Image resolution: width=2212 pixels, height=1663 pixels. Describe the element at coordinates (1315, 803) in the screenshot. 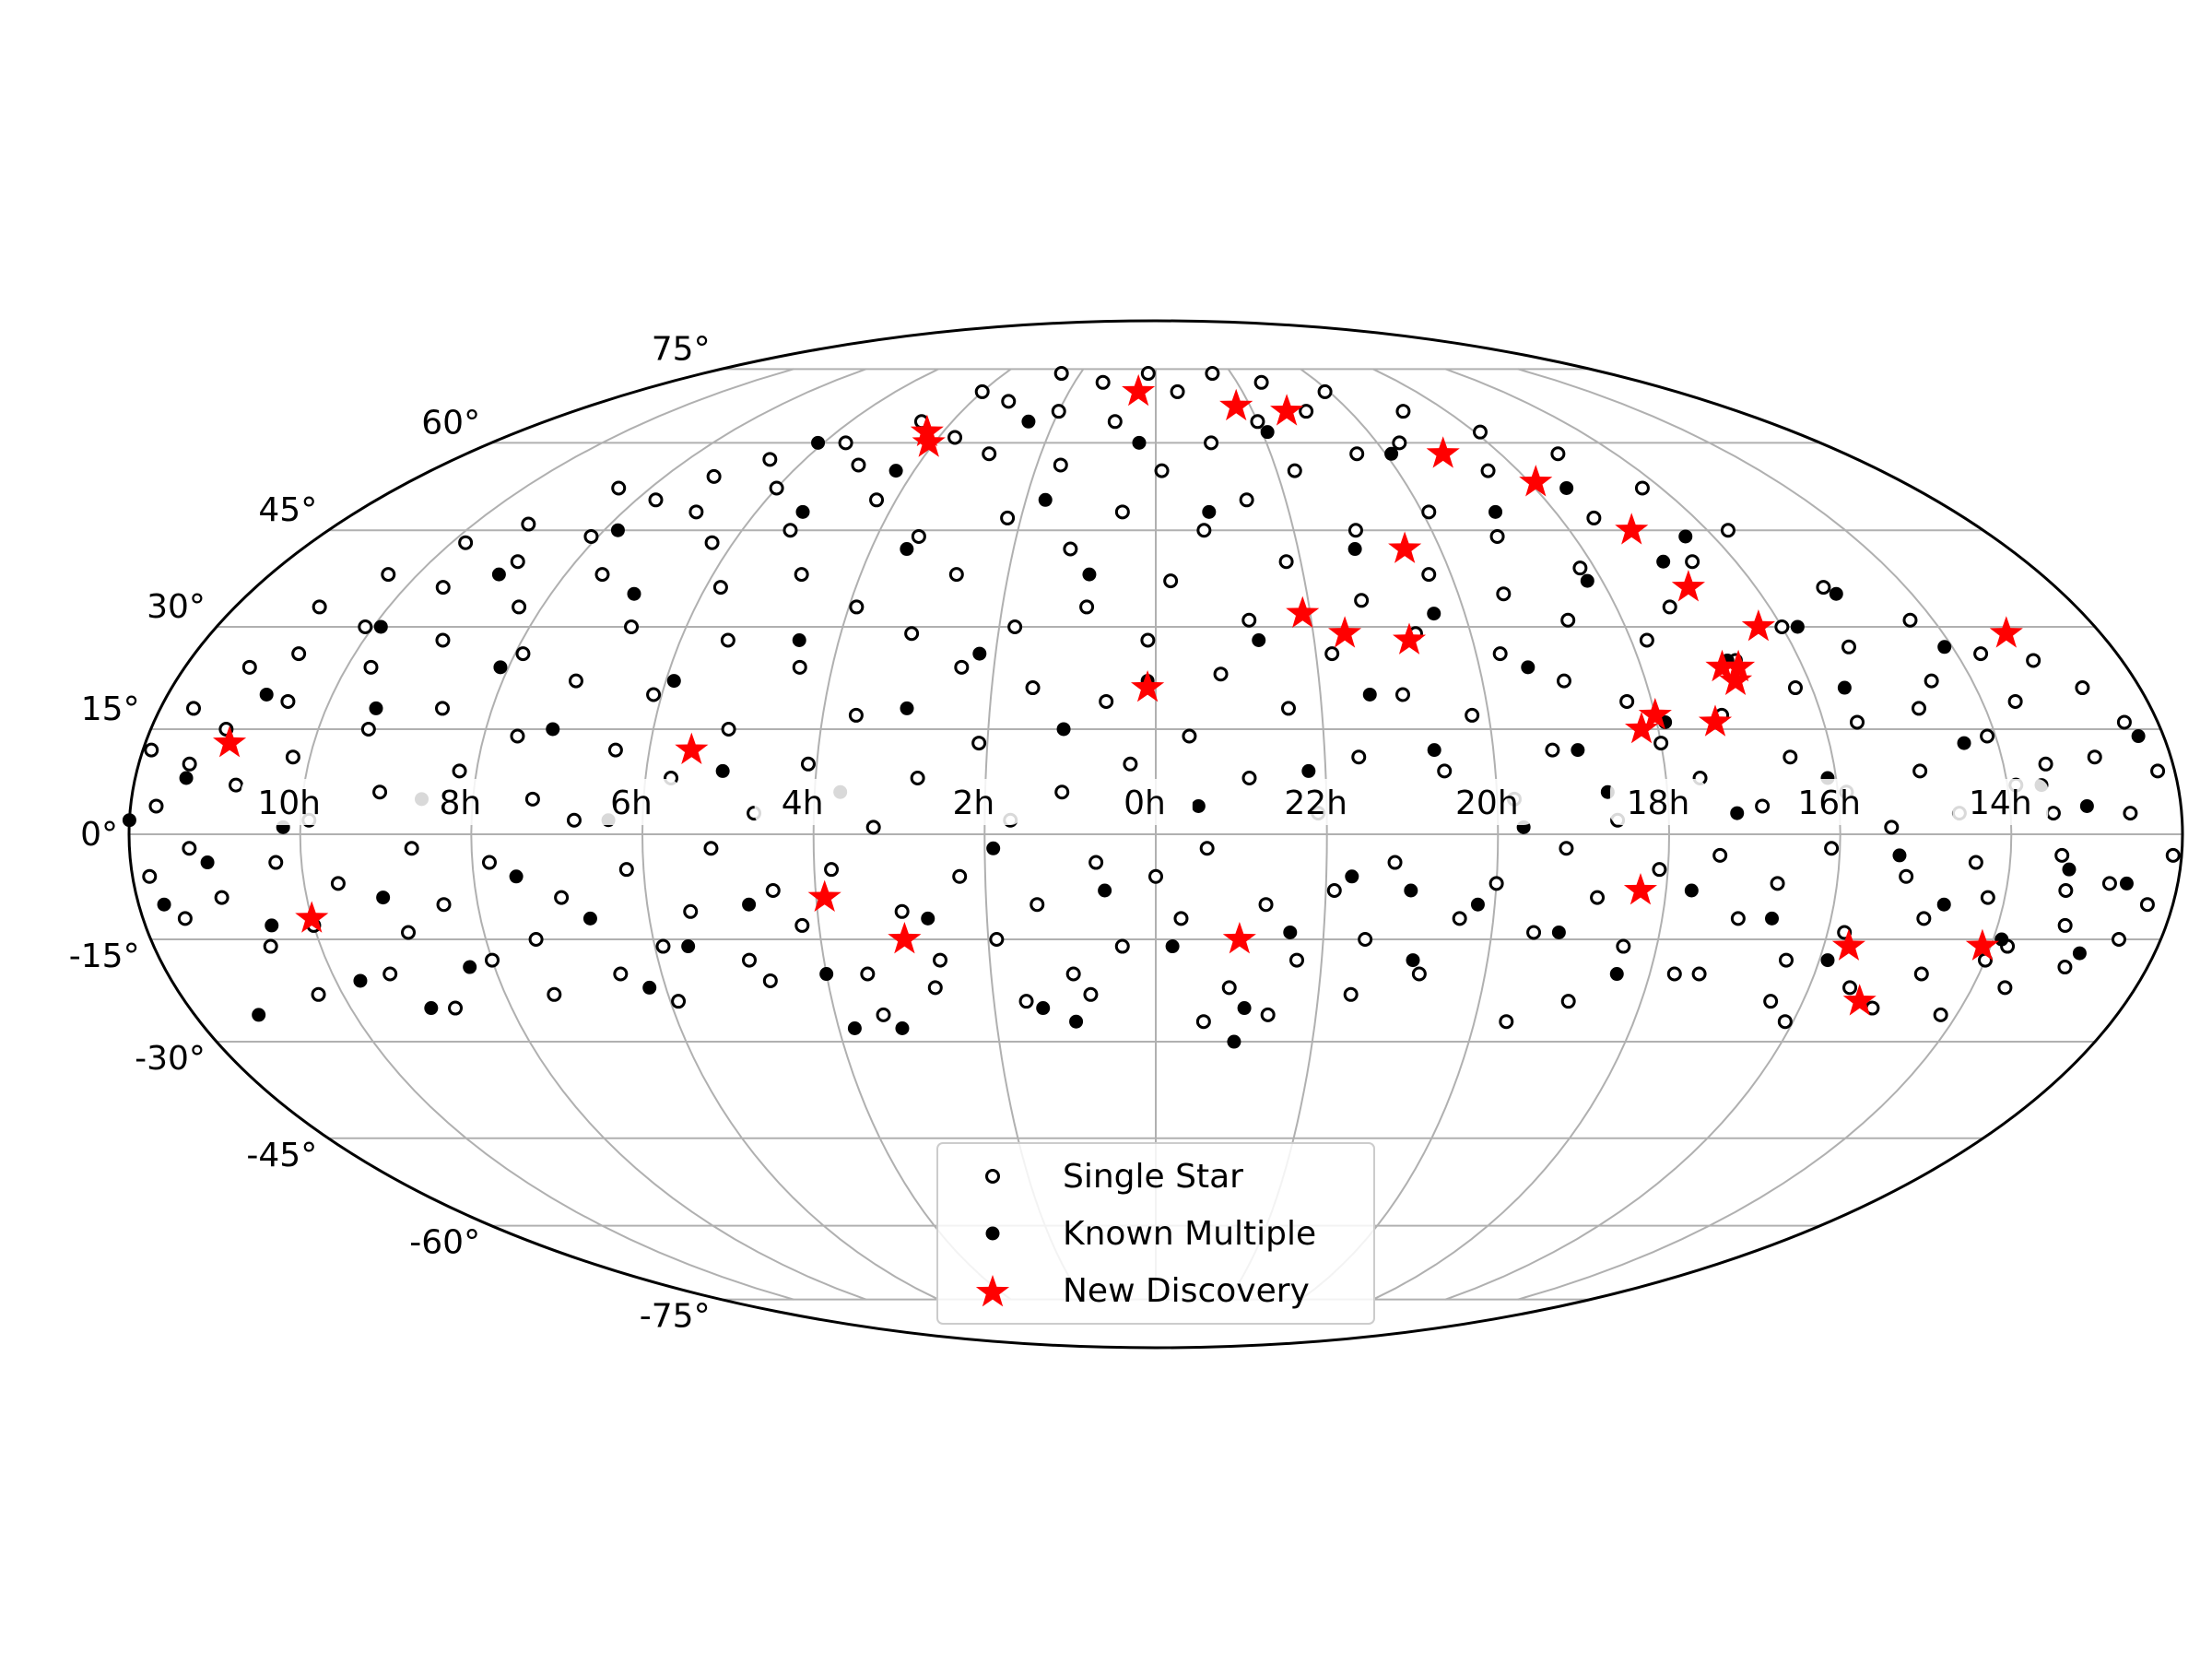

I see `ra-tick-label: 22h` at that location.